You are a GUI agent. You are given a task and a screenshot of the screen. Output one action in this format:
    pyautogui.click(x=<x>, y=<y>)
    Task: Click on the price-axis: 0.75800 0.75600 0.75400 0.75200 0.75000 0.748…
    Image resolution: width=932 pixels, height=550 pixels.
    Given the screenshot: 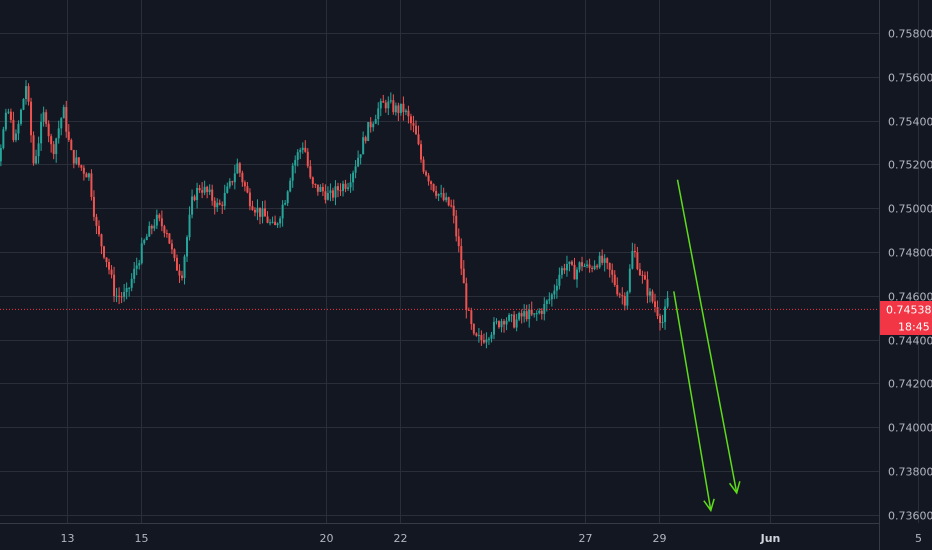 What is the action you would take?
    pyautogui.click(x=910, y=275)
    